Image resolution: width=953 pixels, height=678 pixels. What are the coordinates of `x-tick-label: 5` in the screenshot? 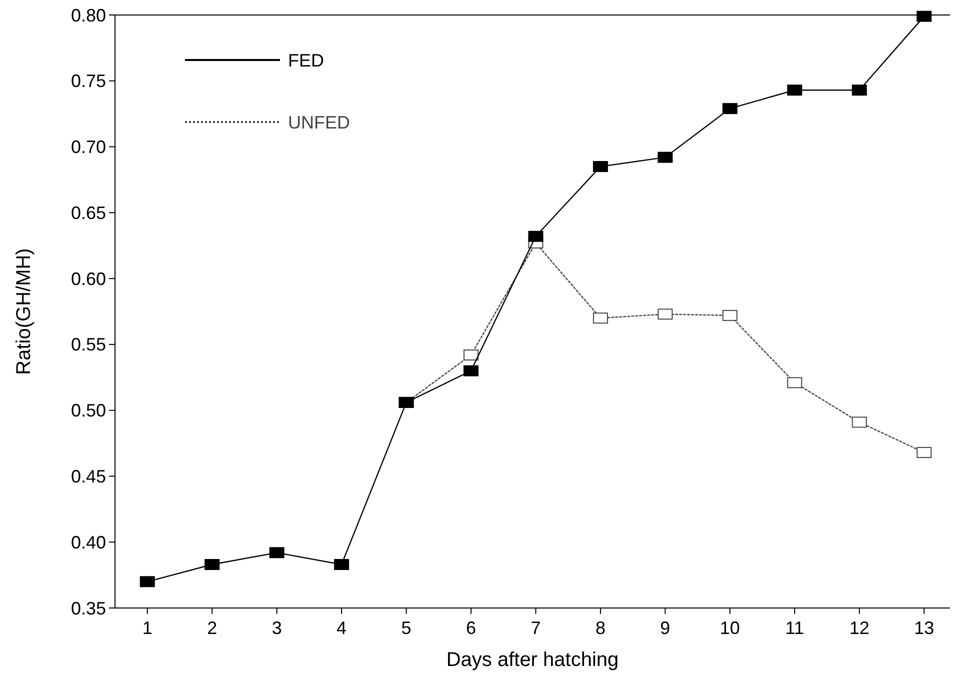 It's located at (406, 628).